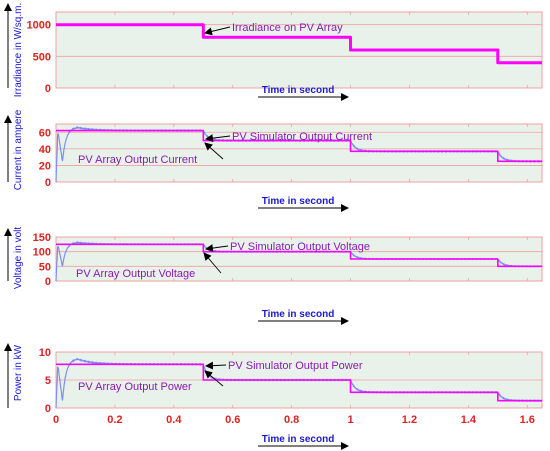 The height and width of the screenshot is (451, 550). What do you see at coordinates (299, 146) in the screenshot?
I see `panel-2-series-pv-simulator-output-current` at bounding box center [299, 146].